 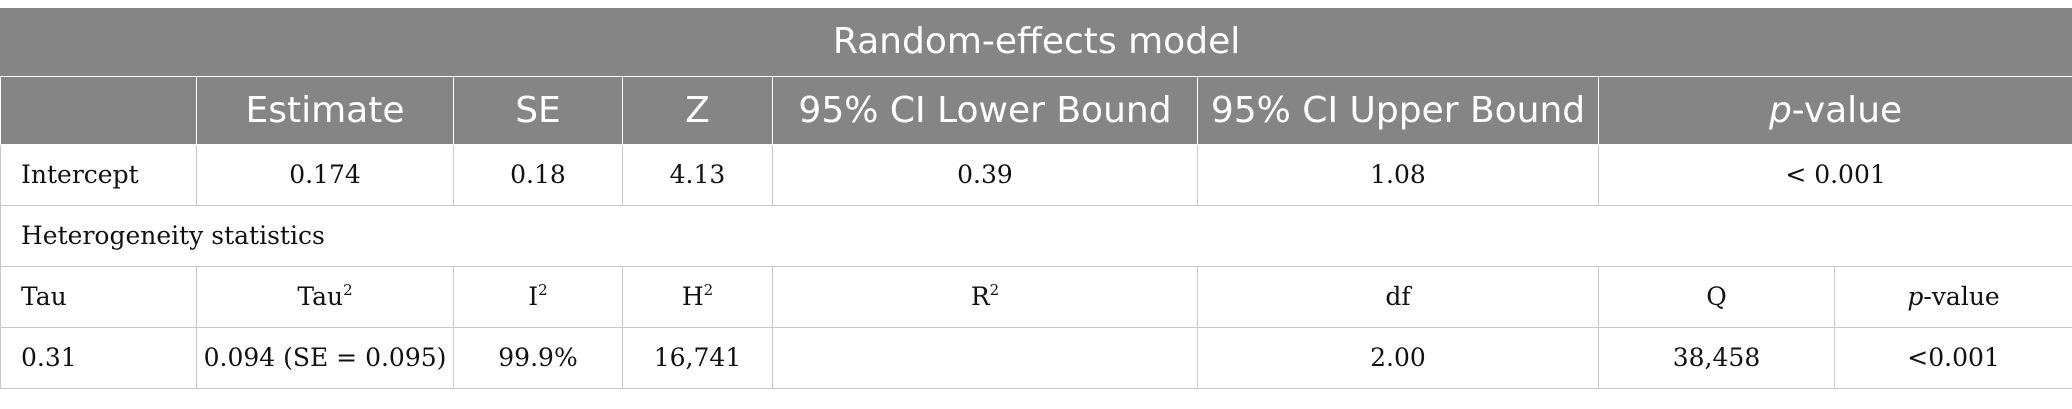 I want to click on intercept-z: 4.13, so click(x=697, y=174).